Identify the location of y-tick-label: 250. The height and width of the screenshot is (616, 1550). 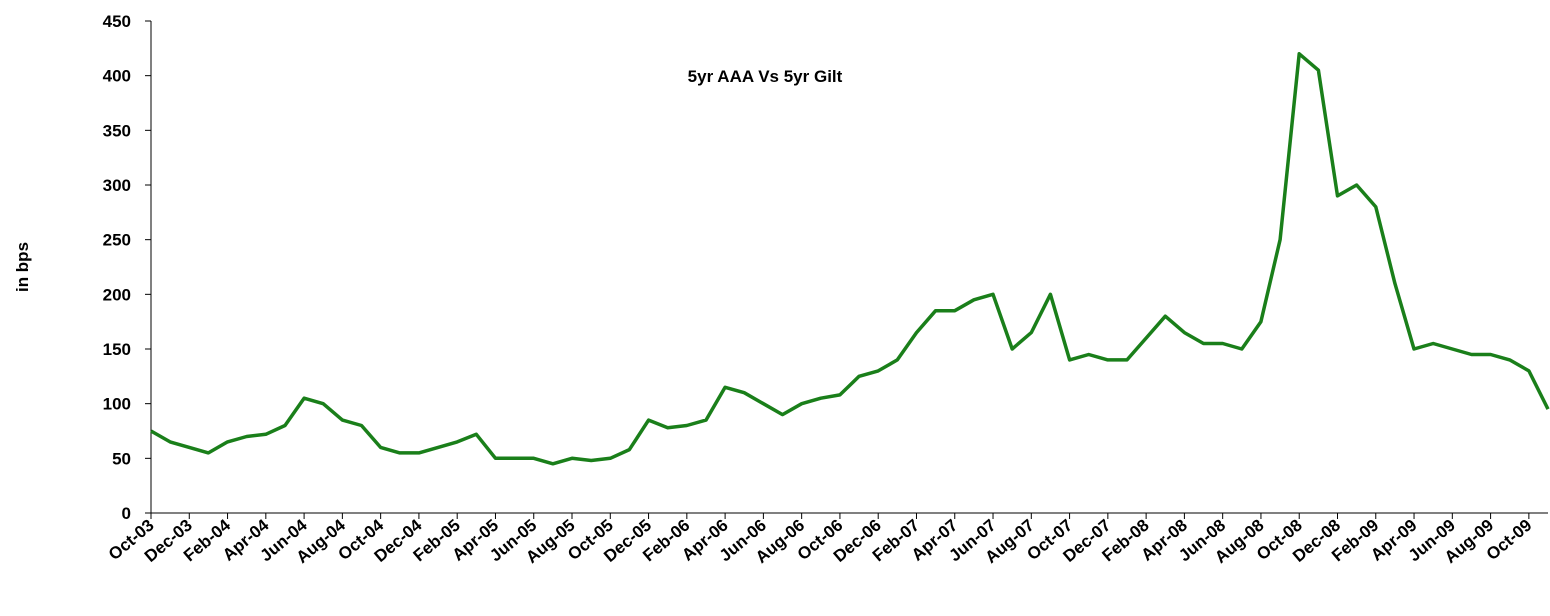
(117, 240).